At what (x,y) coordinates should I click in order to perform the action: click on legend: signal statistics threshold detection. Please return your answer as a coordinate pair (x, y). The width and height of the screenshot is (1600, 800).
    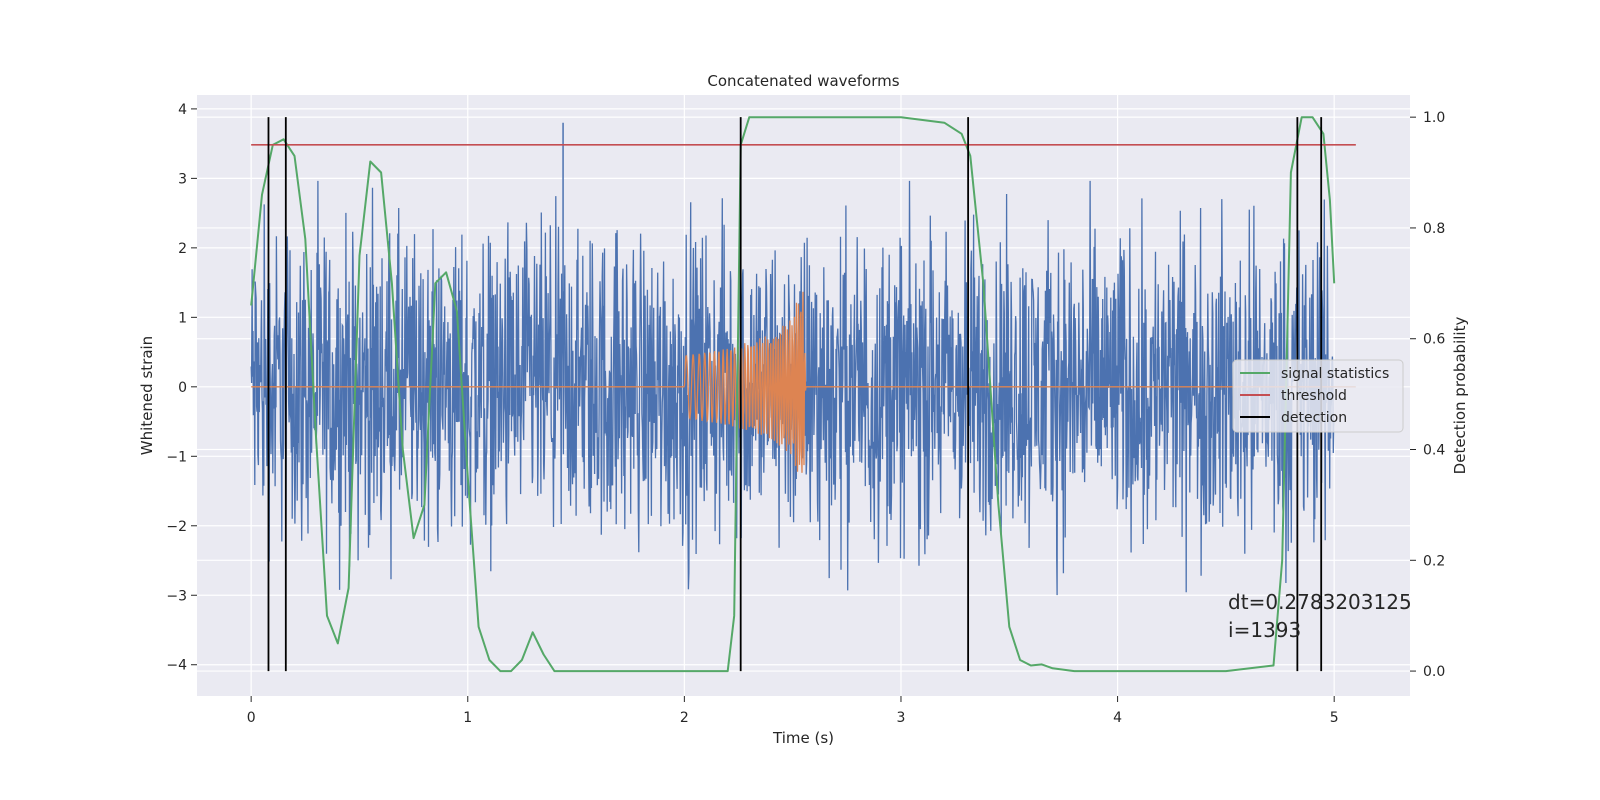
    Looking at the image, I should click on (1318, 396).